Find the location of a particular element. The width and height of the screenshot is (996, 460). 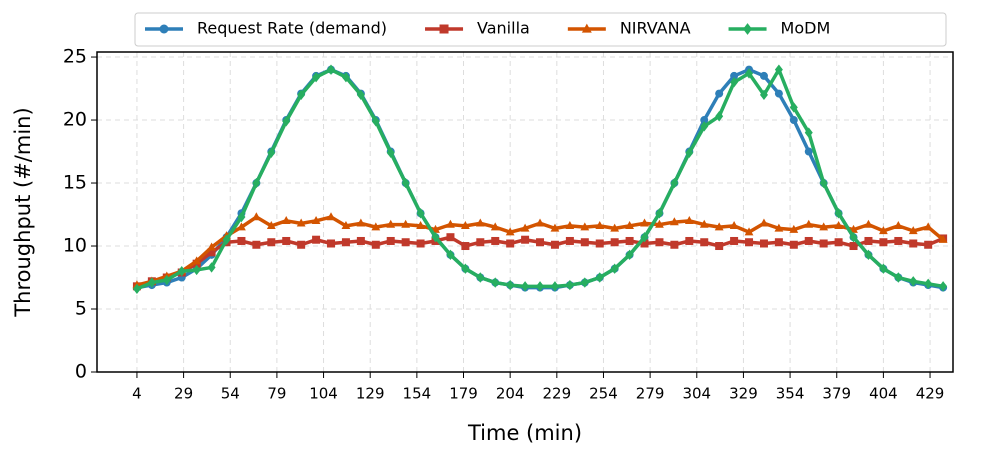

x-tick-label: 354 is located at coordinates (790, 394).